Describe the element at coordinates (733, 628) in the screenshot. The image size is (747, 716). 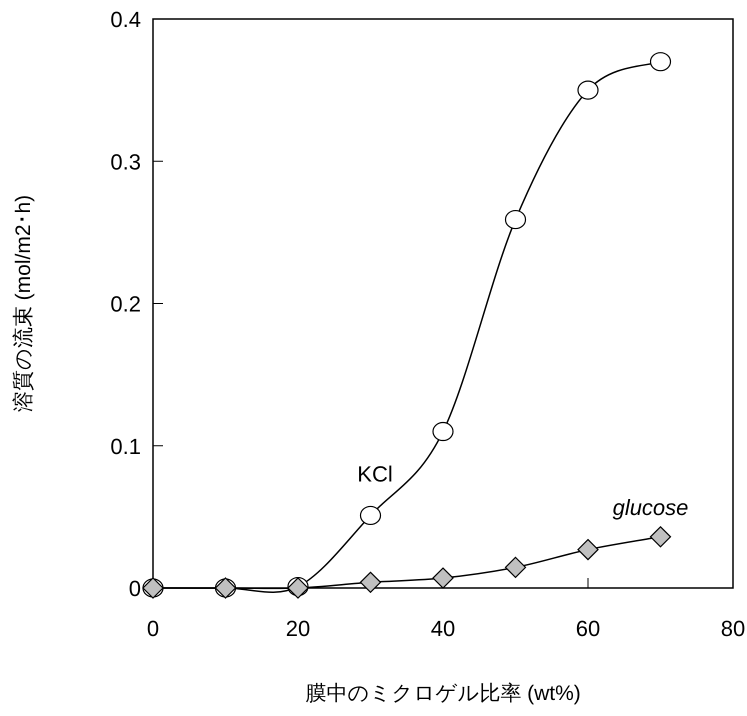
I see `x-tick-label: 80` at that location.